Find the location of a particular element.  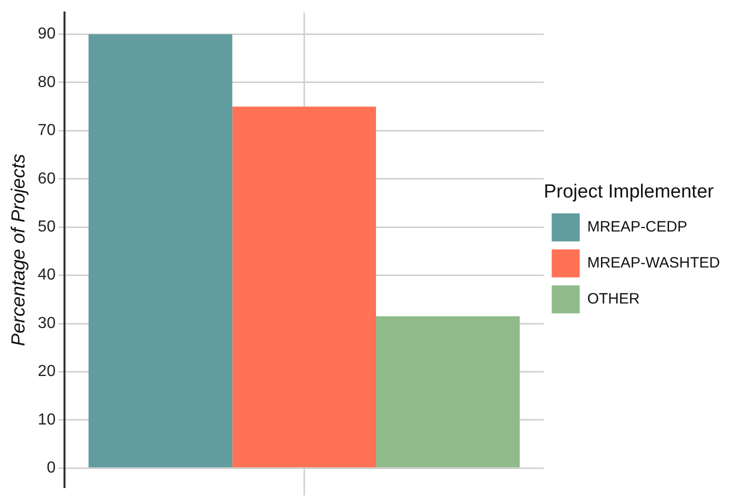

legend-label: MREAP-CEDP is located at coordinates (637, 227).